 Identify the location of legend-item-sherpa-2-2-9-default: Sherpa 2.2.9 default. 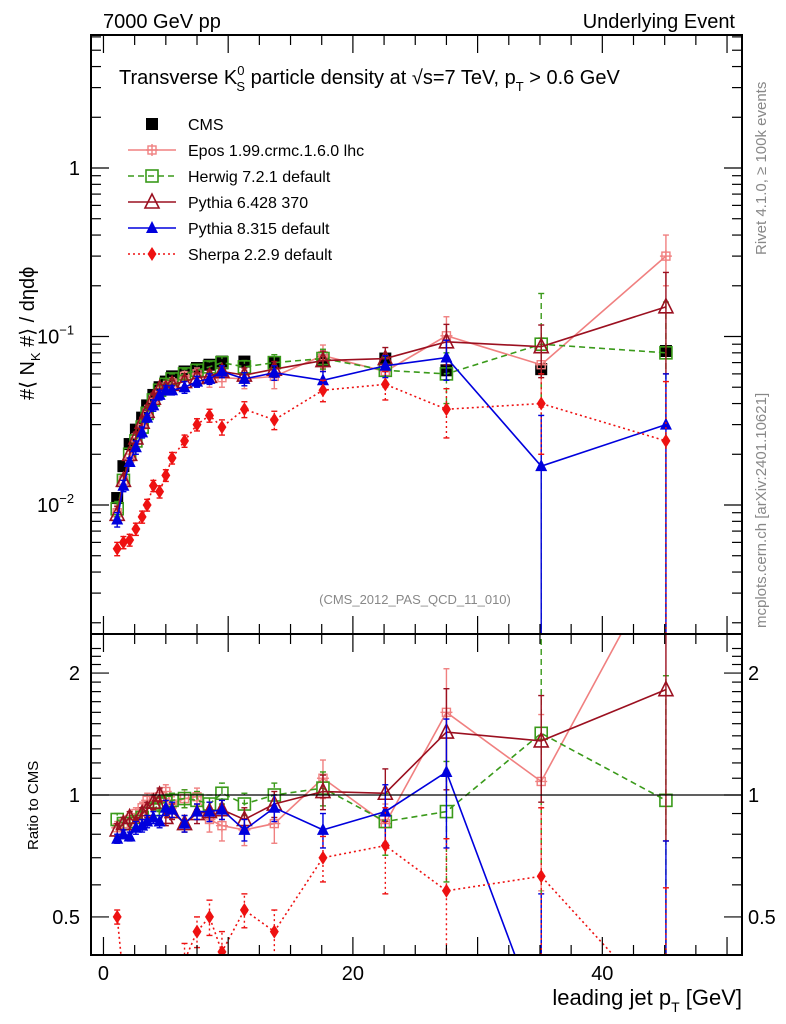
(230, 255).